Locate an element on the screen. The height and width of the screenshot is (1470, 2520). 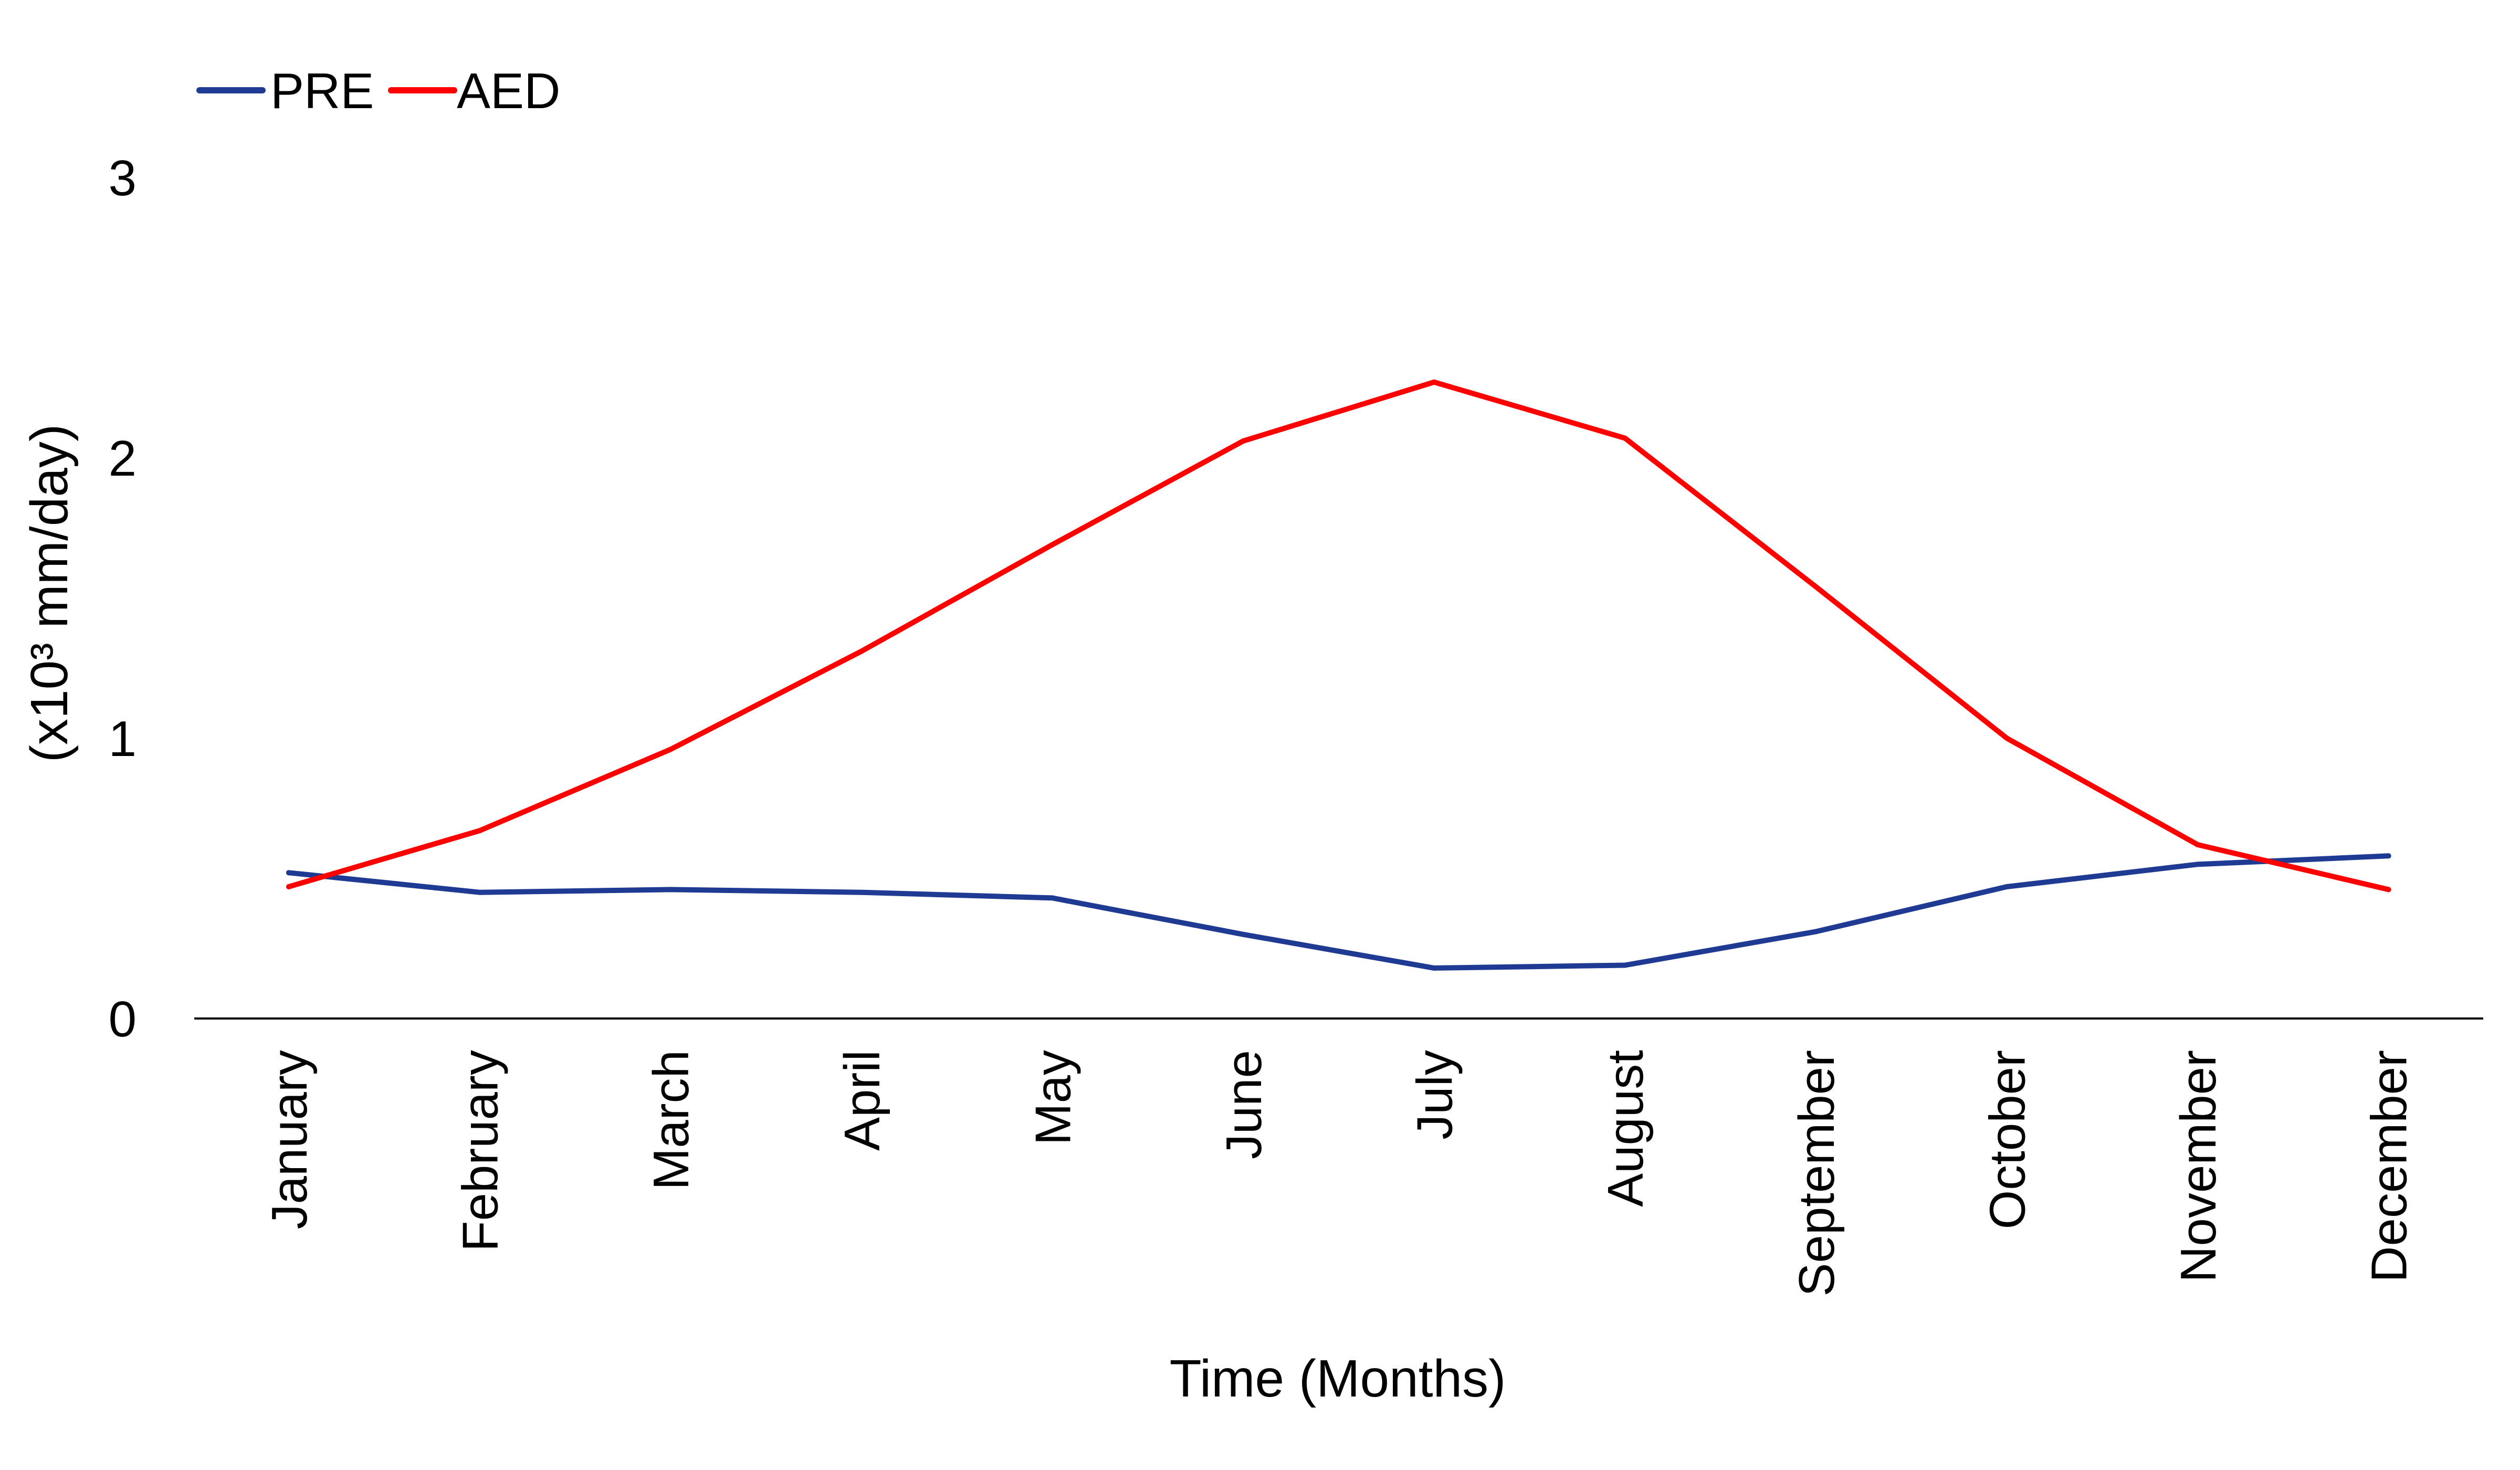
y-axis-title: (x10³ mm/day) is located at coordinates (49, 593).